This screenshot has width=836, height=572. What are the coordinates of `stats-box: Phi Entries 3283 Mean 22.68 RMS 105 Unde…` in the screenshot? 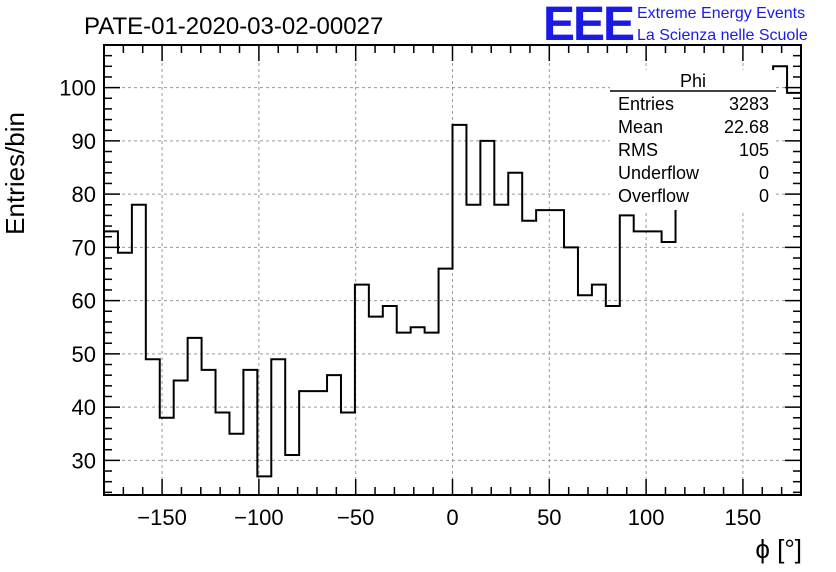 It's located at (693, 140).